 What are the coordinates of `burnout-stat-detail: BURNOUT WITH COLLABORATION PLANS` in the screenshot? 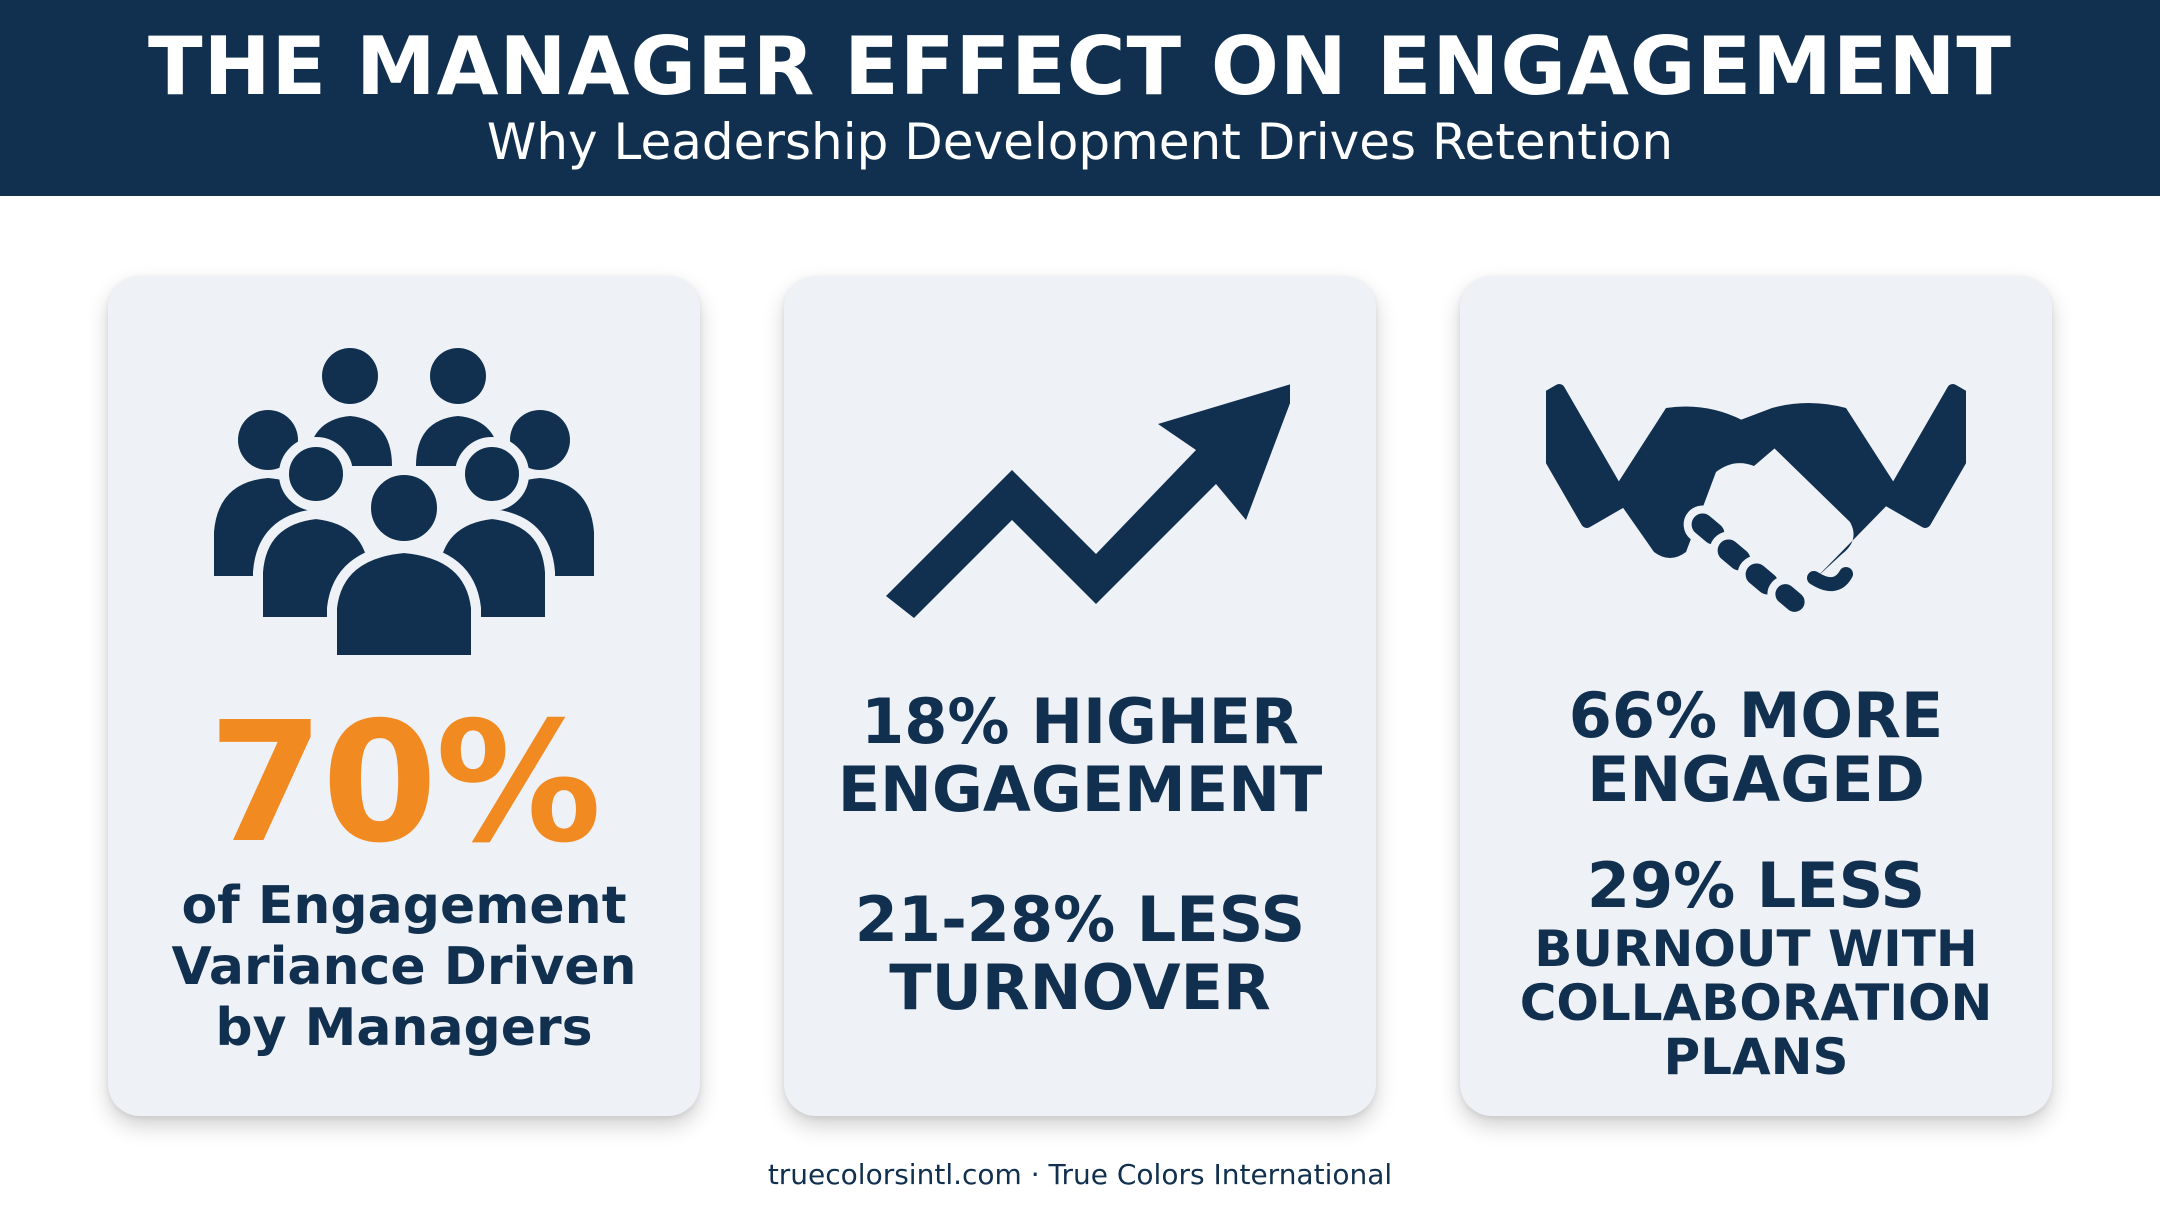 It's located at (1756, 1003).